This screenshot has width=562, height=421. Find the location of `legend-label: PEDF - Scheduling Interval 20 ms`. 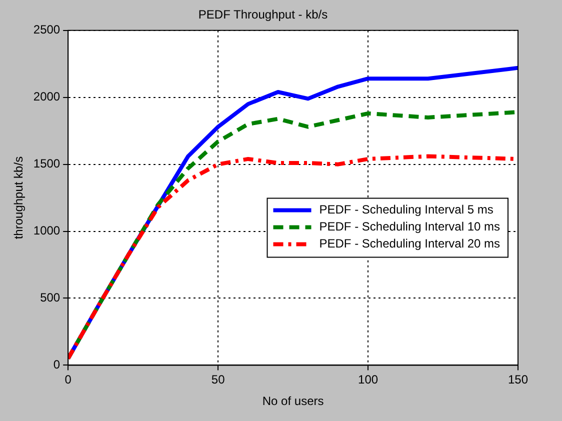

legend-label: PEDF - Scheduling Interval 20 ms is located at coordinates (409, 243).